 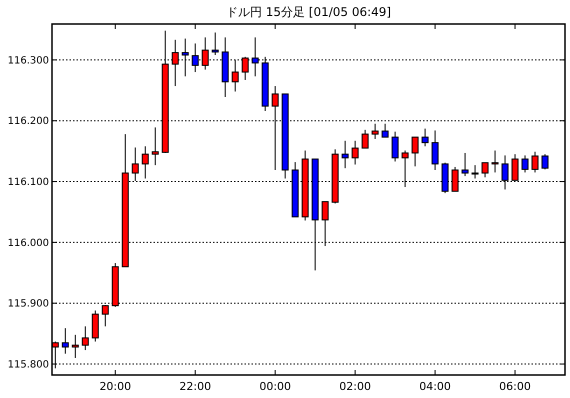 I want to click on y-tick-label: 115.800, so click(x=28, y=365).